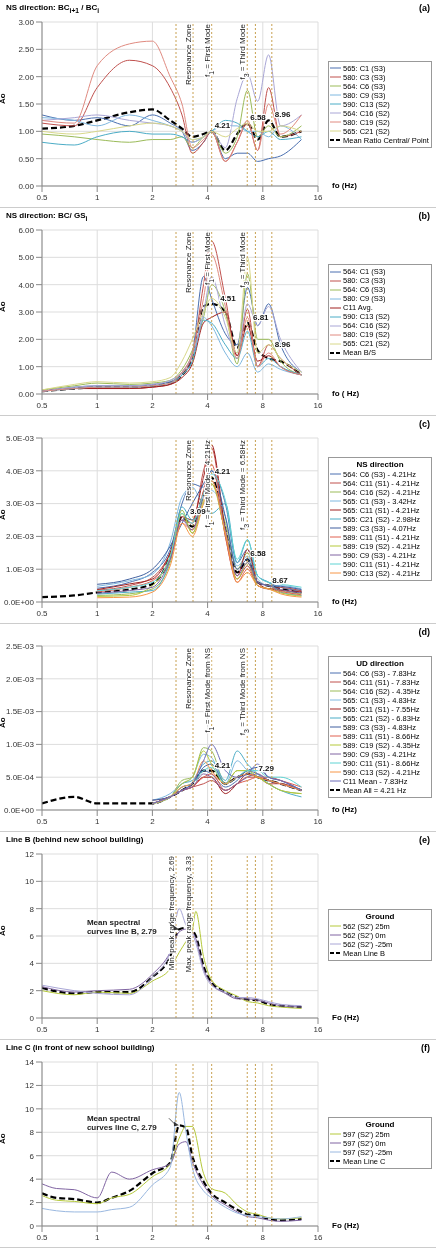 The image size is (436, 1252). What do you see at coordinates (20, 712) in the screenshot?
I see `y-tick-label: 1.5E-03` at bounding box center [20, 712].